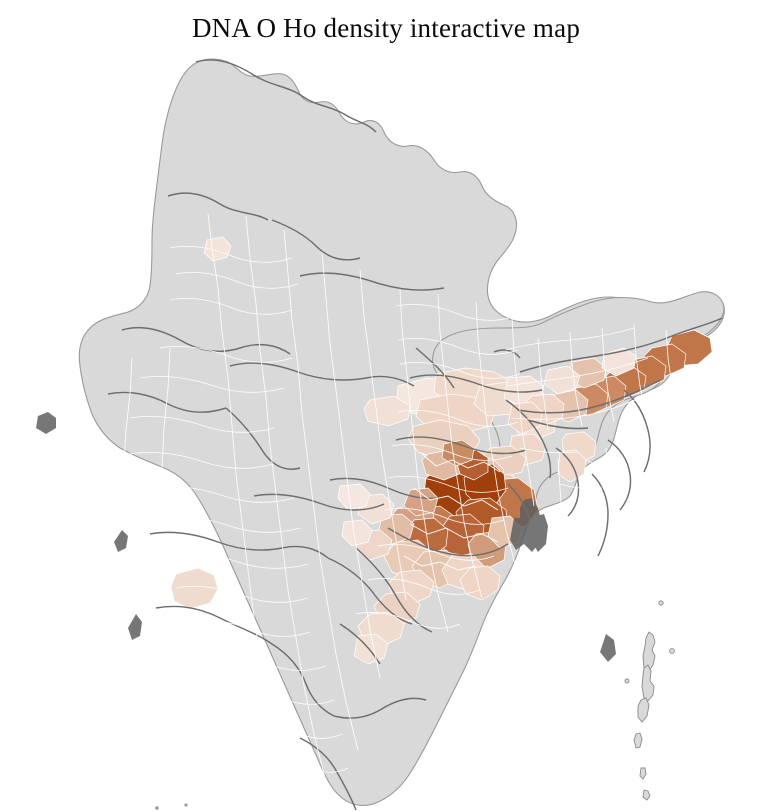 This screenshot has height=812, width=772. What do you see at coordinates (621, 345) in the screenshot?
I see `state-border-assam-north` at bounding box center [621, 345].